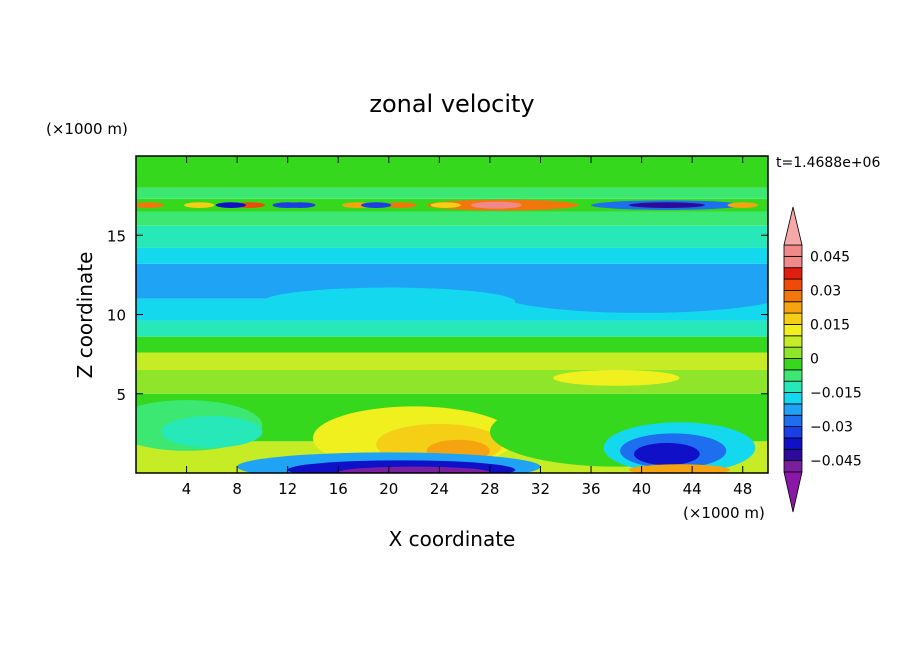 The height and width of the screenshot is (654, 904). I want to click on x-scale-note: (×1000 m), so click(724, 513).